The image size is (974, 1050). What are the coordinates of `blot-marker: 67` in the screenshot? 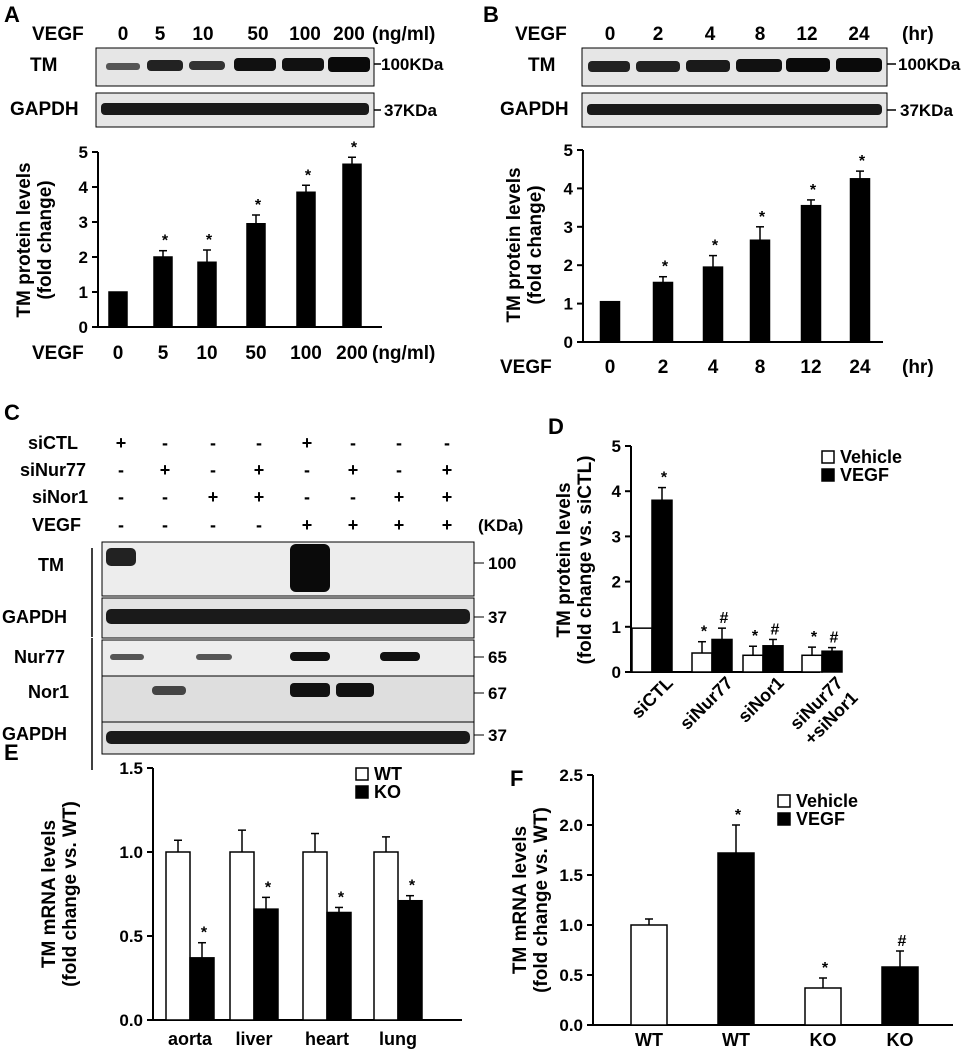 It's located at (497, 693).